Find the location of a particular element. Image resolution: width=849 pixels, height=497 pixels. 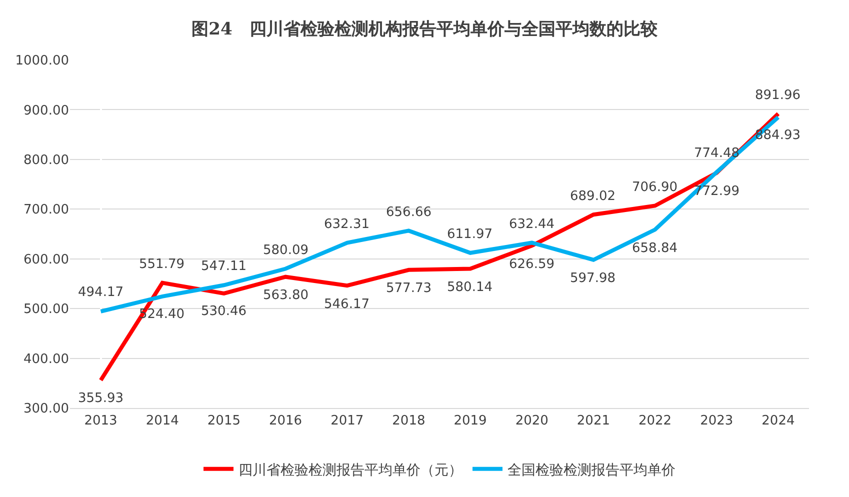

data-label: 891.96 is located at coordinates (777, 95).